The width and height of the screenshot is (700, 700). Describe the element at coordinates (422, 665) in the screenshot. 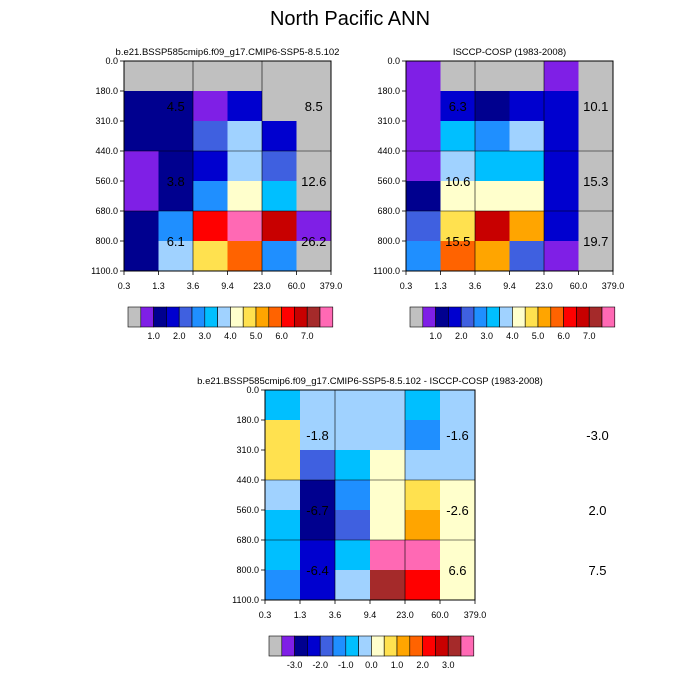

I see `colorbar-label: 2.0` at that location.